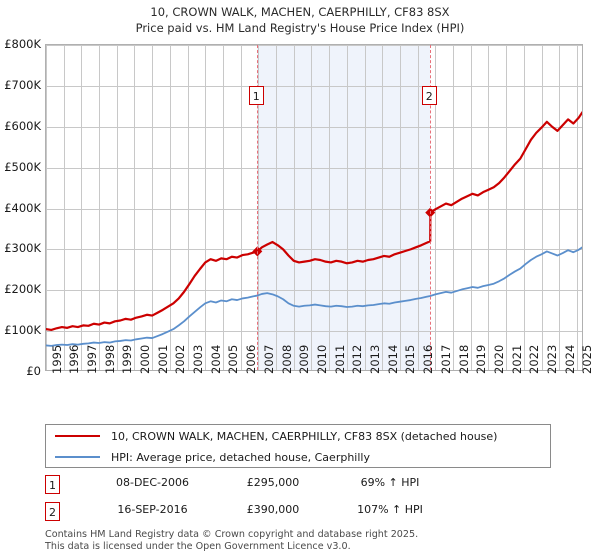 The width and height of the screenshot is (600, 560). What do you see at coordinates (33, 371) in the screenshot?
I see `y-axis-tick-label: £0` at bounding box center [33, 371].